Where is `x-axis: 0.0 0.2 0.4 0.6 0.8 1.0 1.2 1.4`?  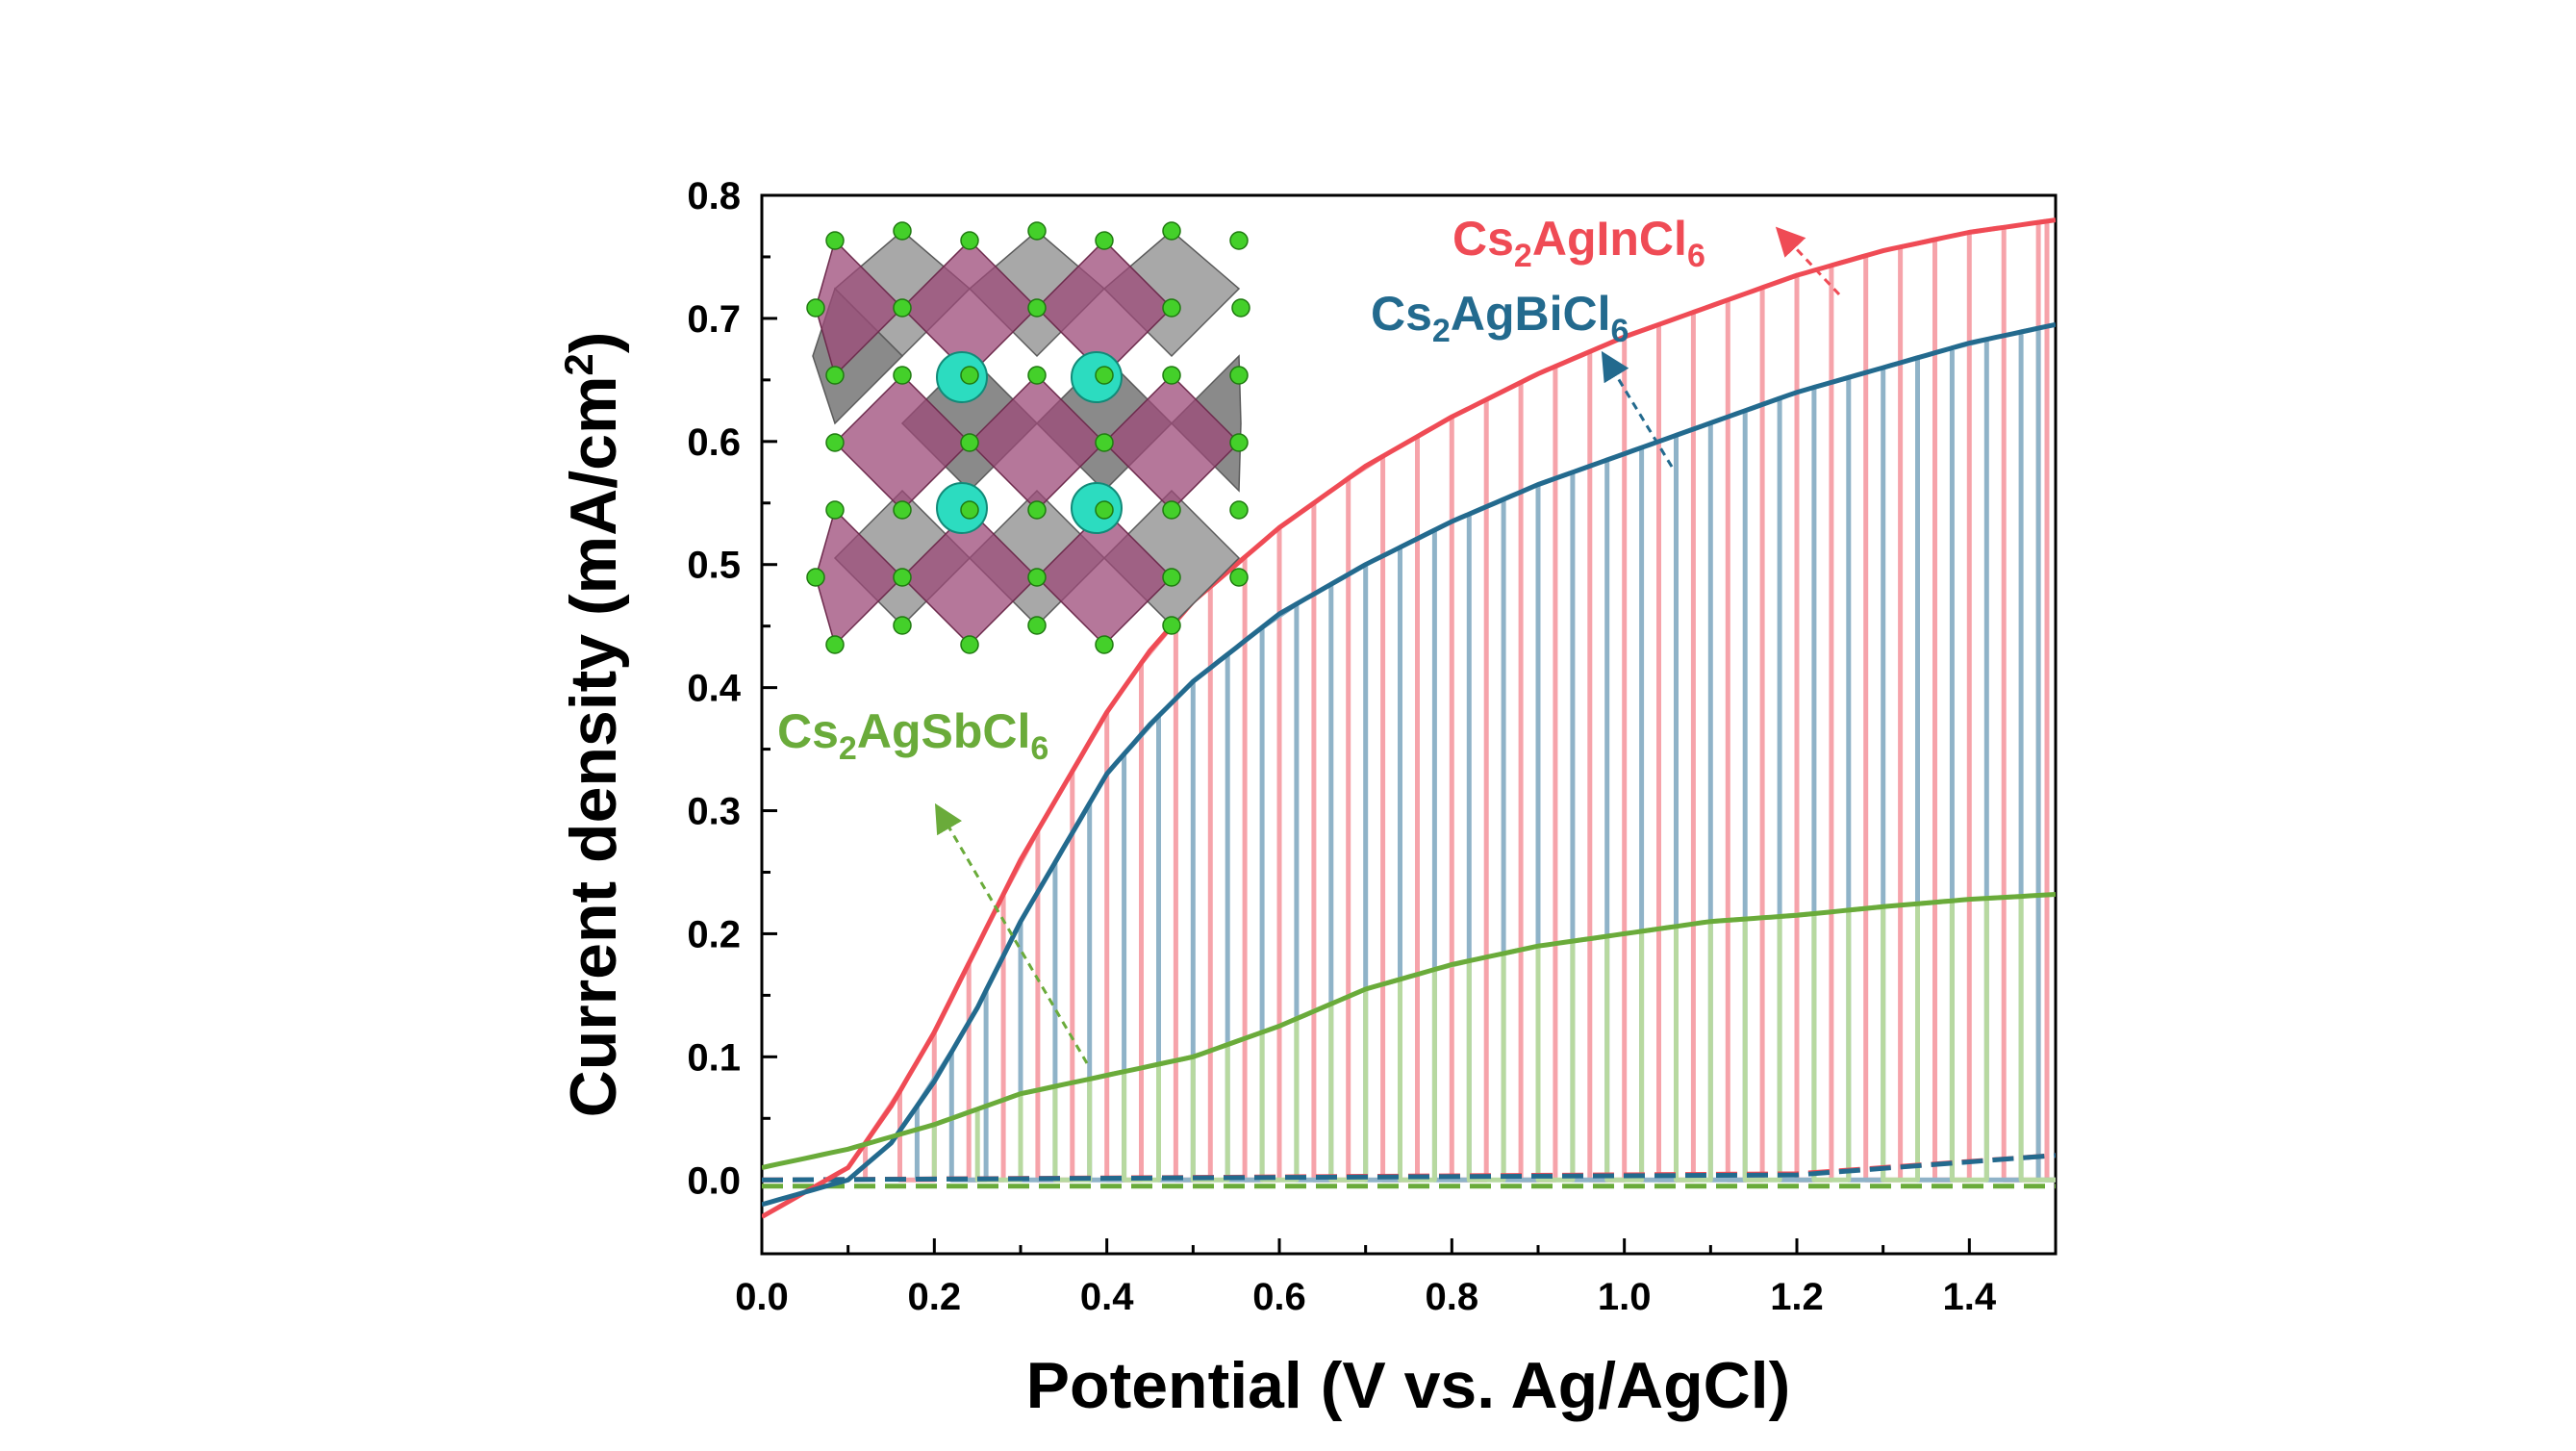 x-axis: 0.0 0.2 0.4 0.6 0.8 1.0 1.2 1.4 is located at coordinates (1366, 1278).